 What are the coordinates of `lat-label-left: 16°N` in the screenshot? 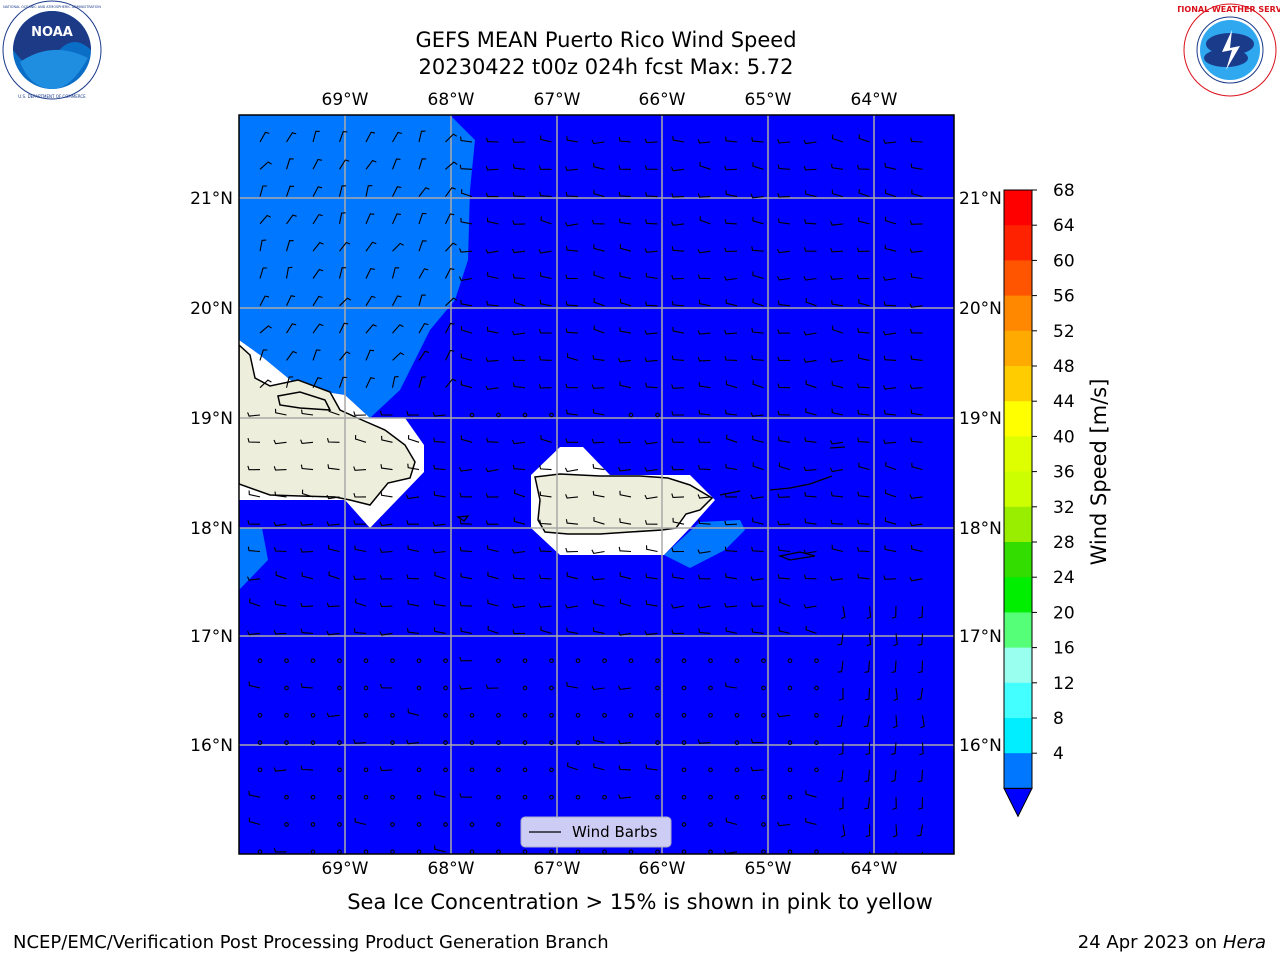 It's located at (211, 746).